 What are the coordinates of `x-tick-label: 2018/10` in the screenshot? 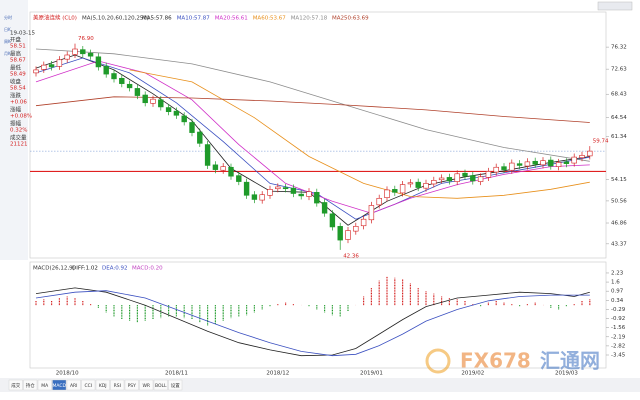 It's located at (67, 374).